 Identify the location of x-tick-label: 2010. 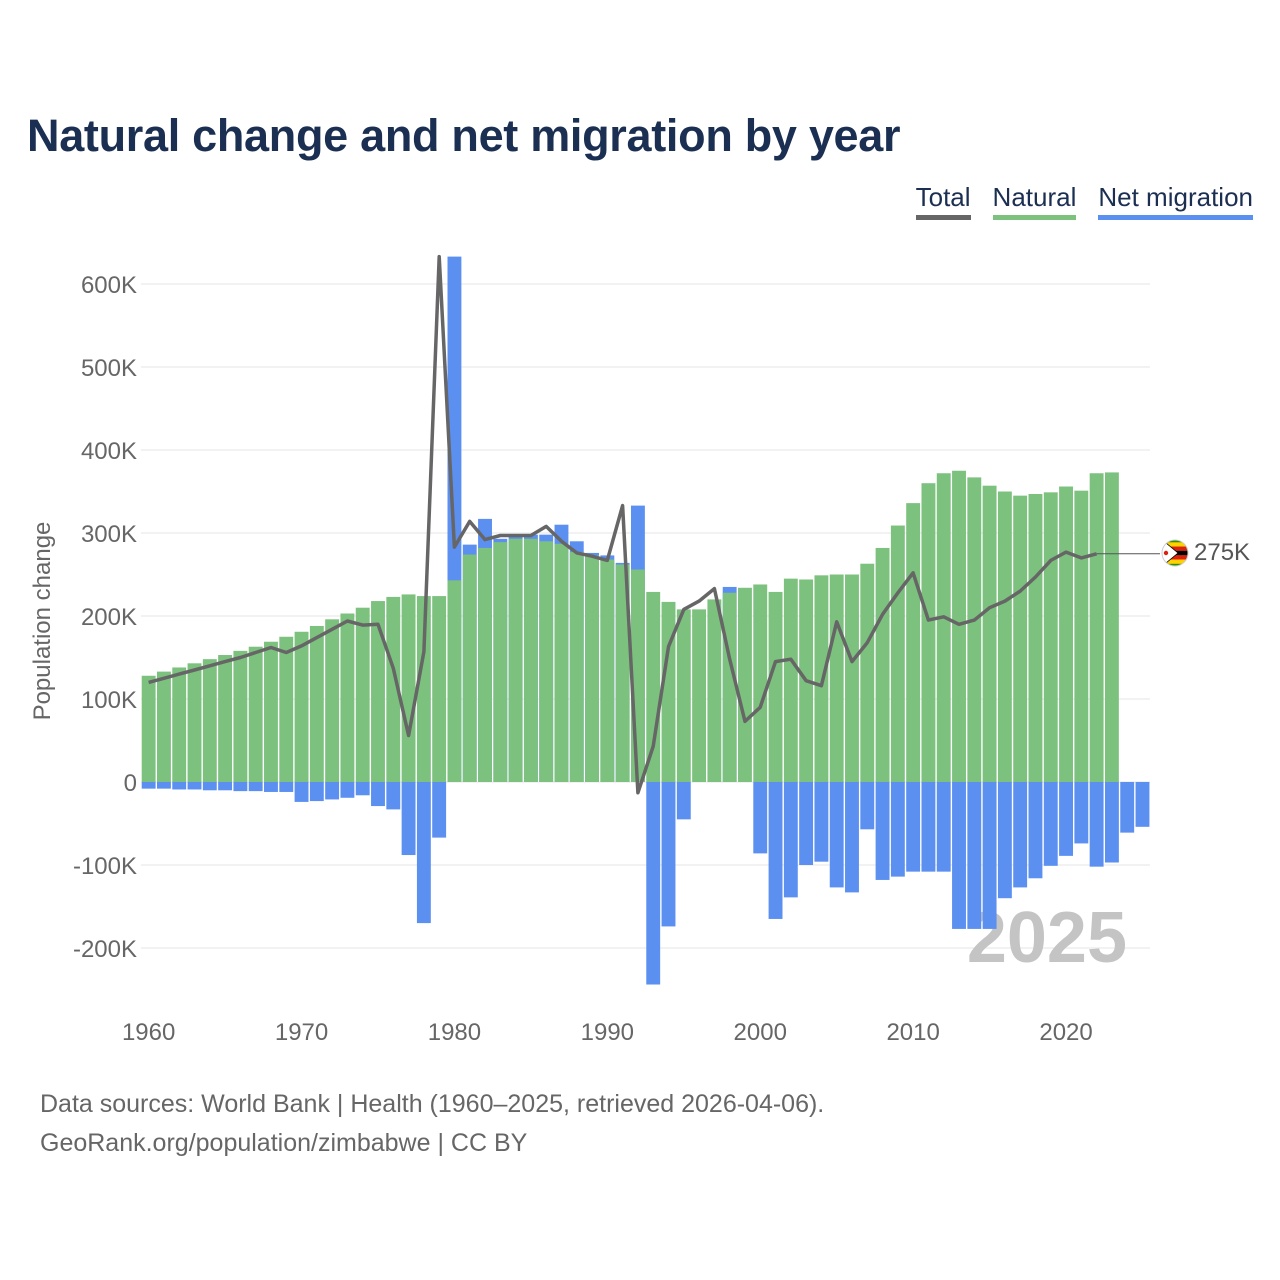
(912, 1032).